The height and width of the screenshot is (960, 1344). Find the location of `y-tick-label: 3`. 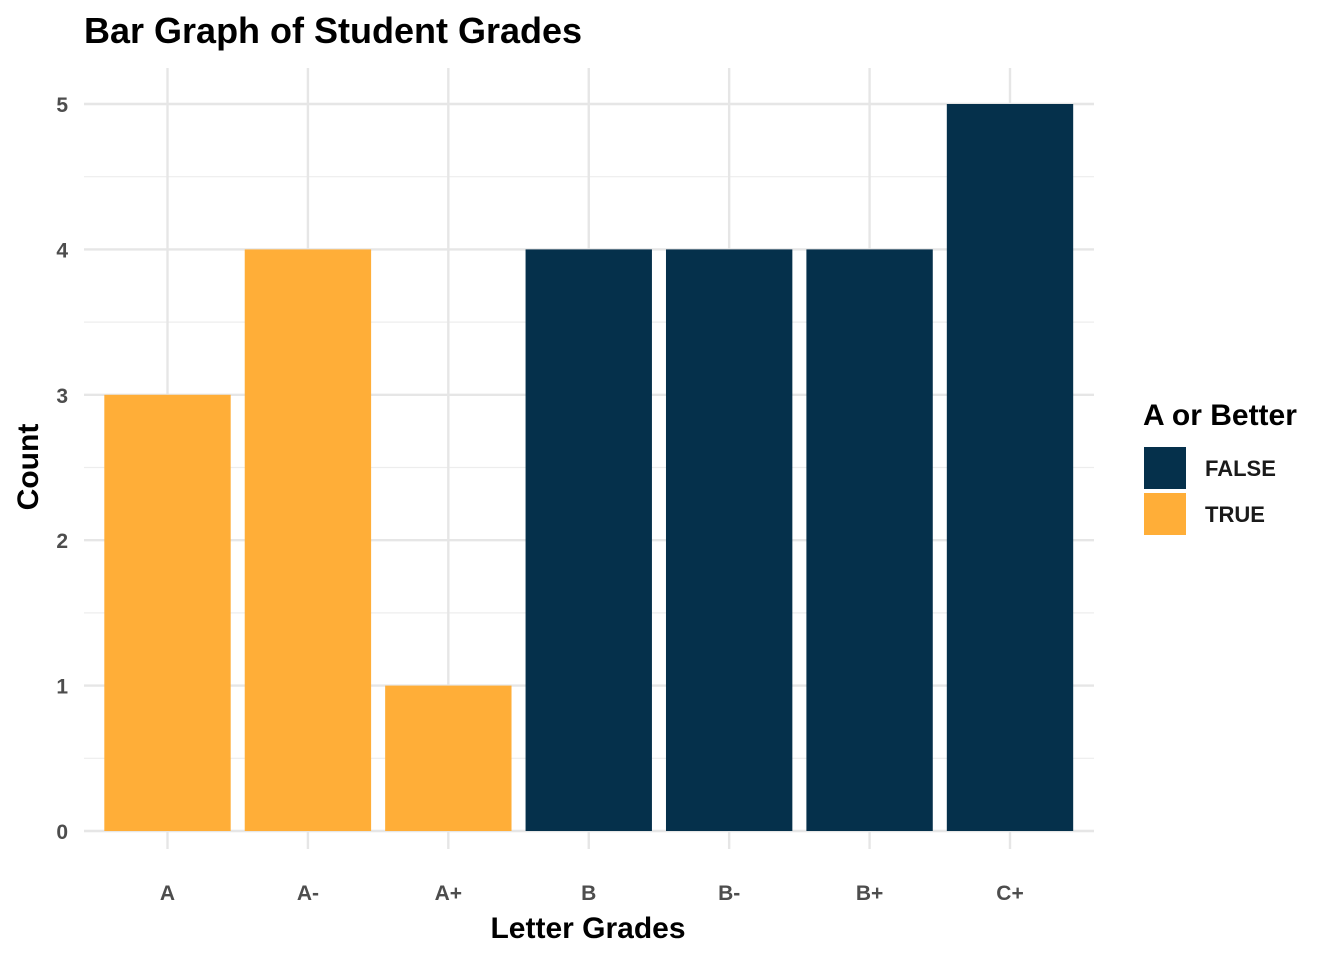

y-tick-label: 3 is located at coordinates (62, 396).